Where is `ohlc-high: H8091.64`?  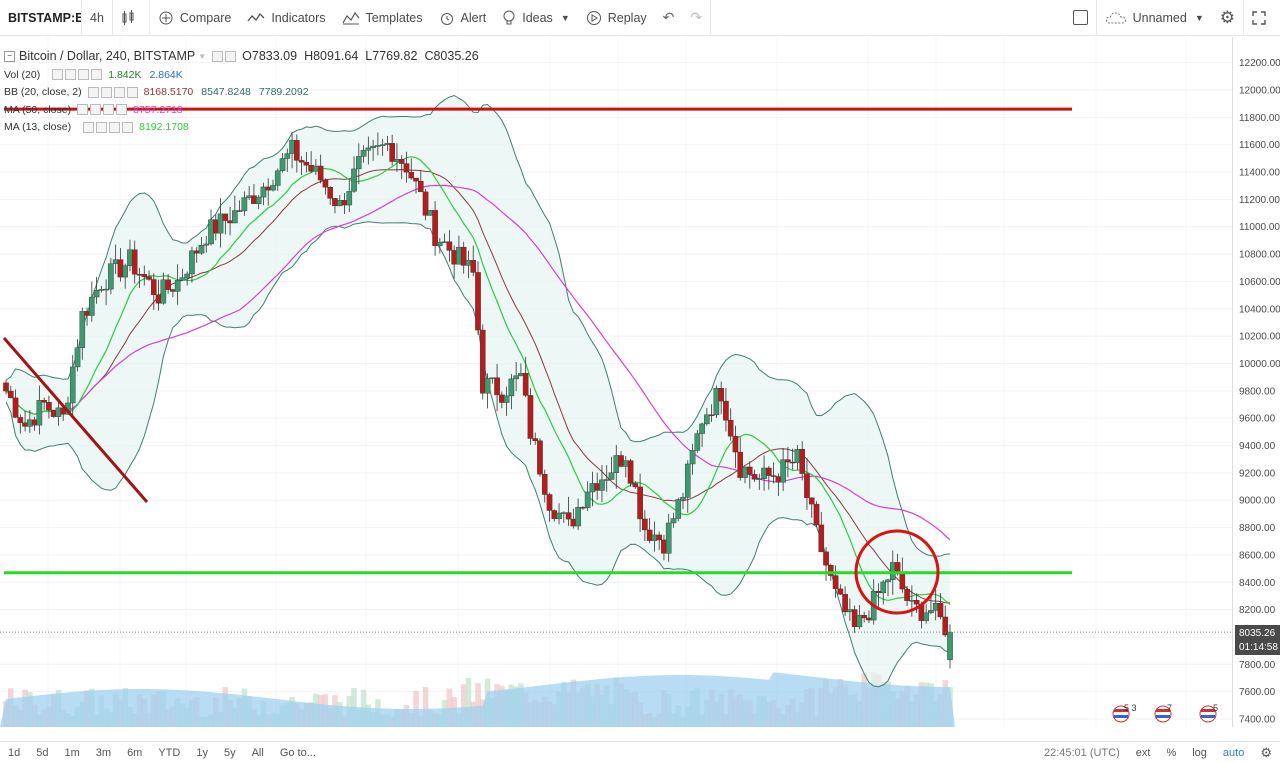 ohlc-high: H8091.64 is located at coordinates (331, 56).